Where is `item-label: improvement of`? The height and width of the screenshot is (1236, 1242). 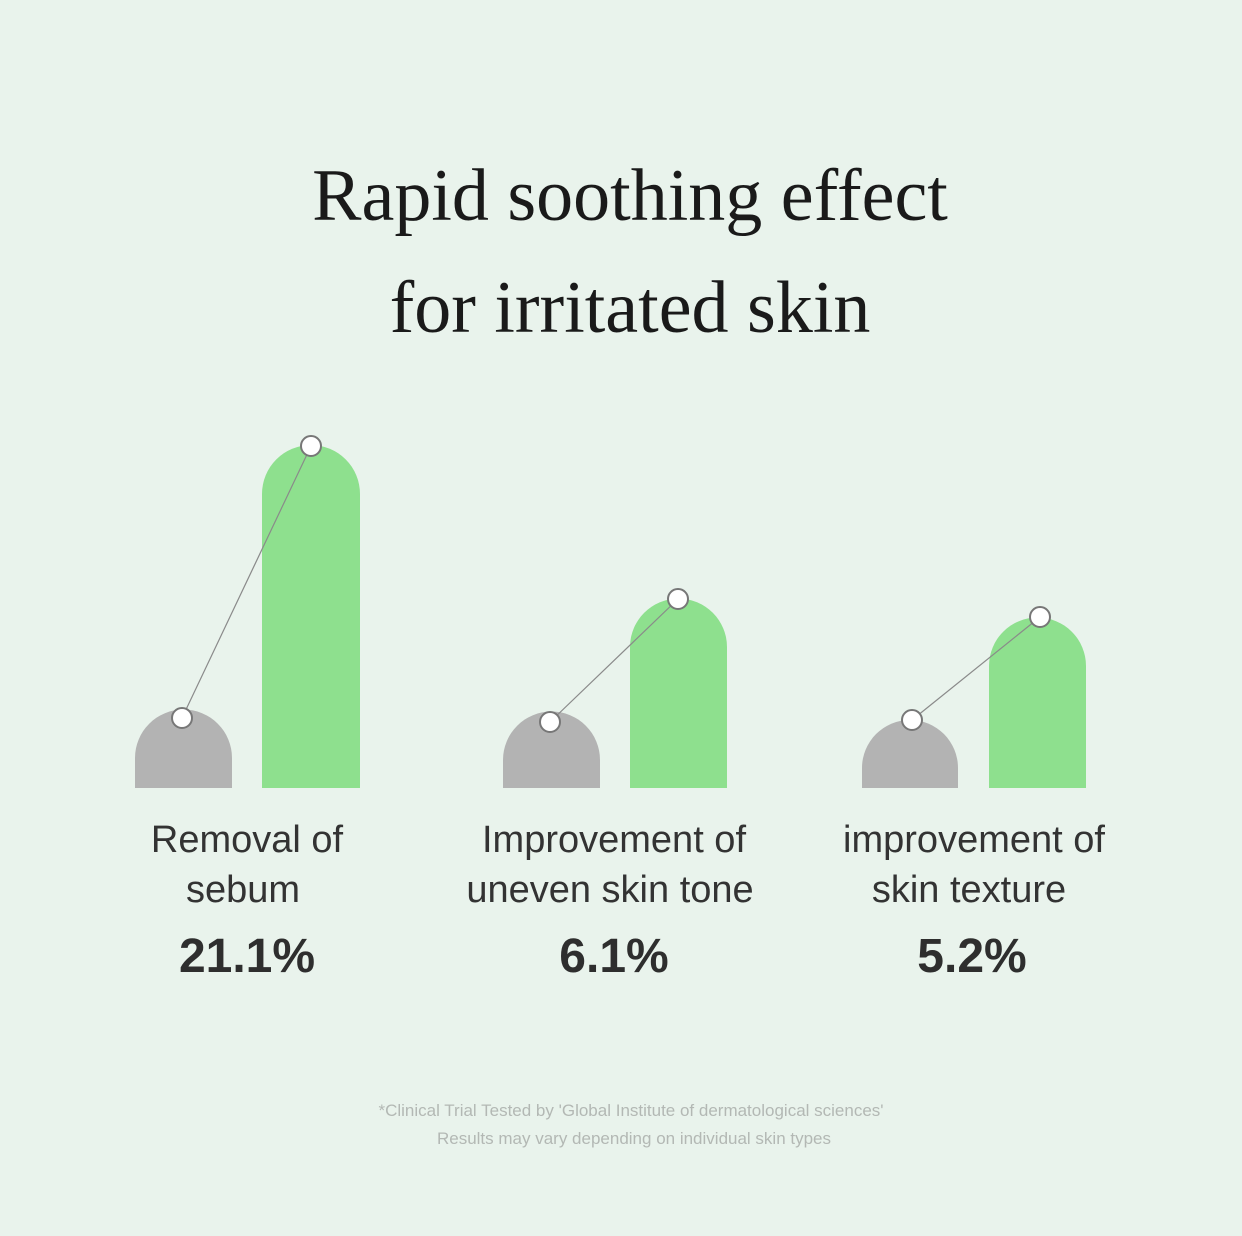 item-label: improvement of is located at coordinates (974, 840).